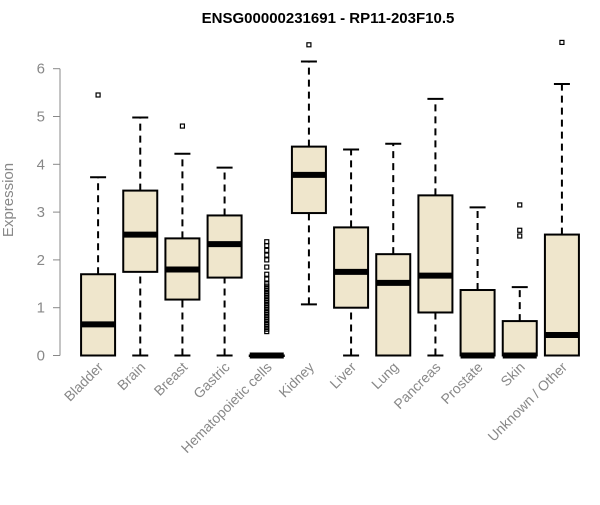  Describe the element at coordinates (98, 224) in the screenshot. I see `box-bladder` at that location.